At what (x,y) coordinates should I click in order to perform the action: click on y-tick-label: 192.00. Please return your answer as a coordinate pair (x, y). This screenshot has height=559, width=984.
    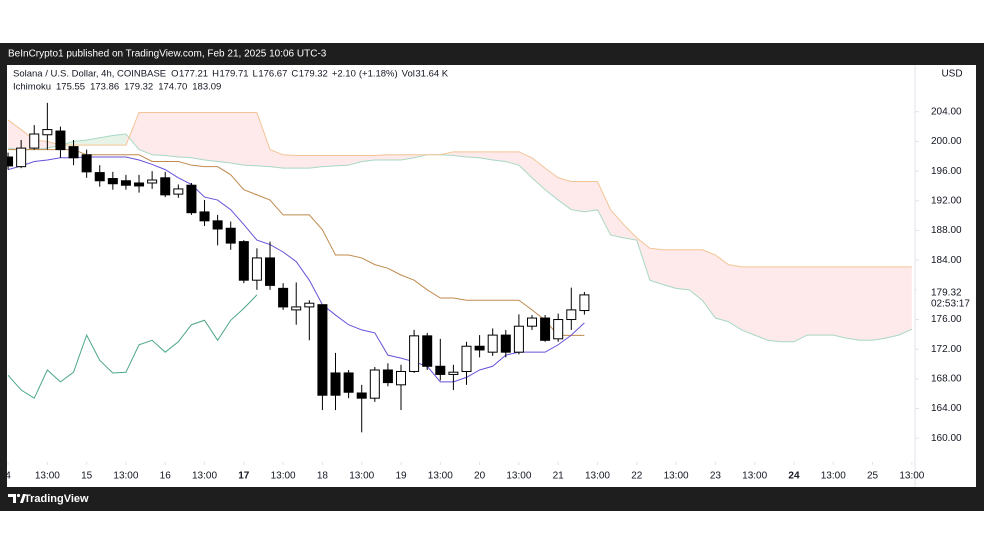
    Looking at the image, I should click on (946, 200).